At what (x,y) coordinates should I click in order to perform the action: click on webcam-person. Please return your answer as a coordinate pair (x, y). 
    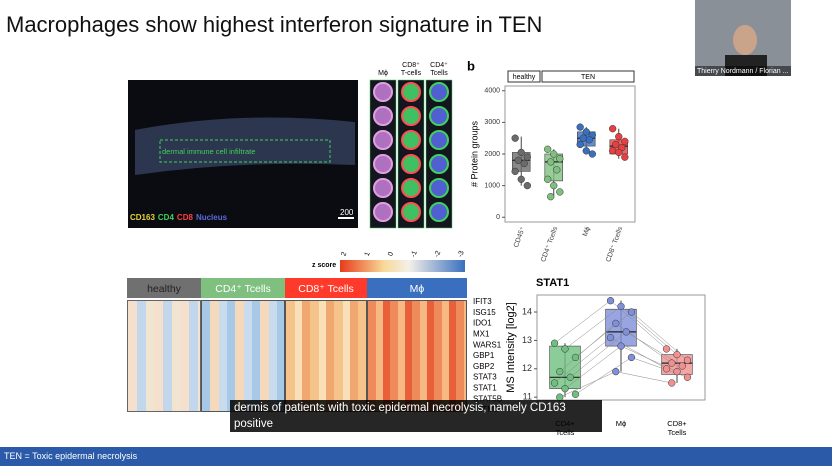
    Looking at the image, I should click on (745, 40).